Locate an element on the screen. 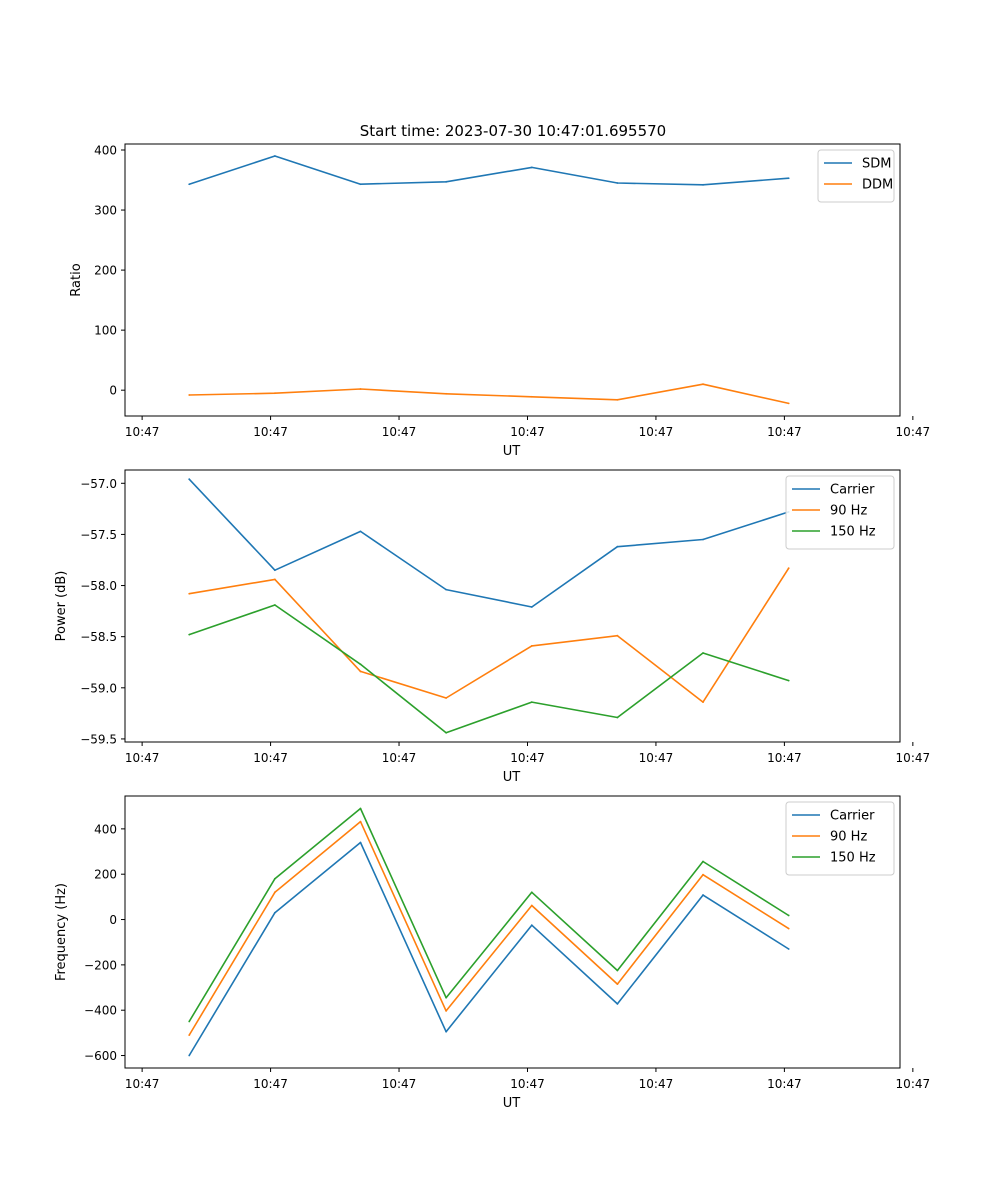  chart1-y-tick-label: 200 is located at coordinates (105, 271).